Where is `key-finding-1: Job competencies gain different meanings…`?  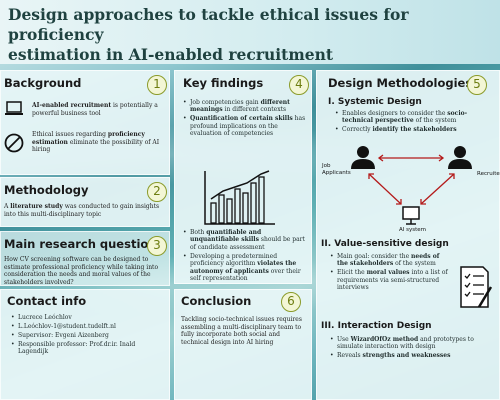 key-finding-1: Job competencies gain different meanings… is located at coordinates (246, 106).